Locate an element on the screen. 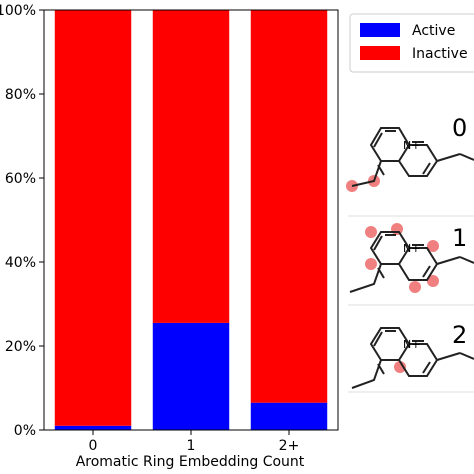 The height and width of the screenshot is (474, 474). legend-swatch-active is located at coordinates (380, 30).